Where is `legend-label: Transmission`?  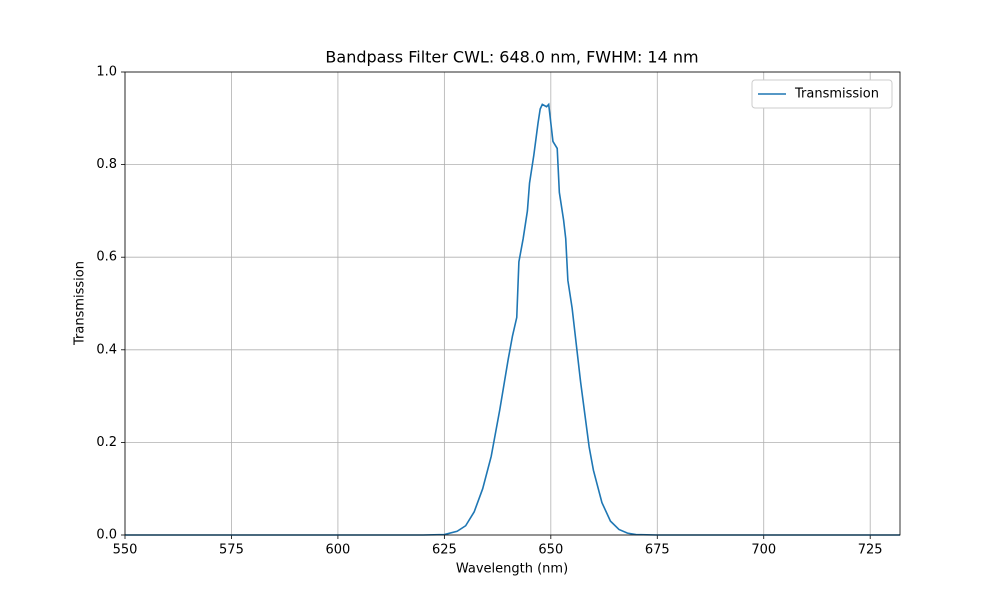
legend-label: Transmission is located at coordinates (836, 94).